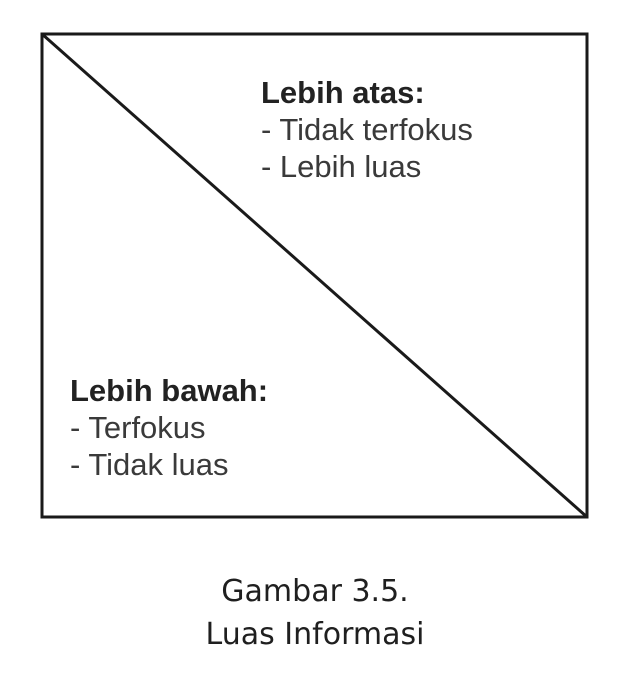 Image resolution: width=630 pixels, height=686 pixels. What do you see at coordinates (315, 591) in the screenshot?
I see `figure-number: Gambar 3.5.` at bounding box center [315, 591].